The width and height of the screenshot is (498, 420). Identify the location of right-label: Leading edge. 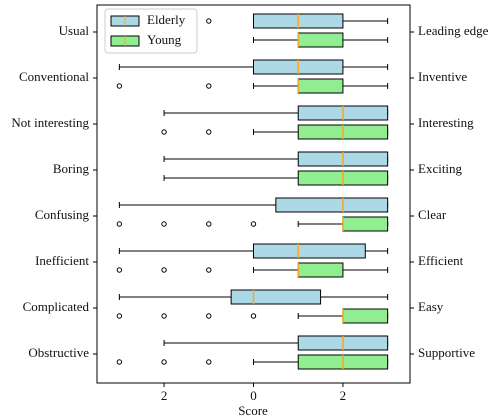
(453, 30).